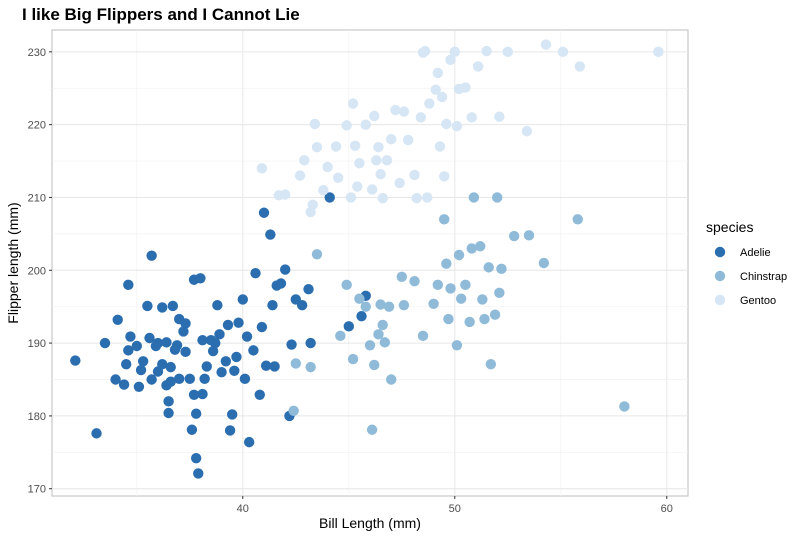 The image size is (806, 539). I want to click on y-tick-label: 190, so click(37, 344).